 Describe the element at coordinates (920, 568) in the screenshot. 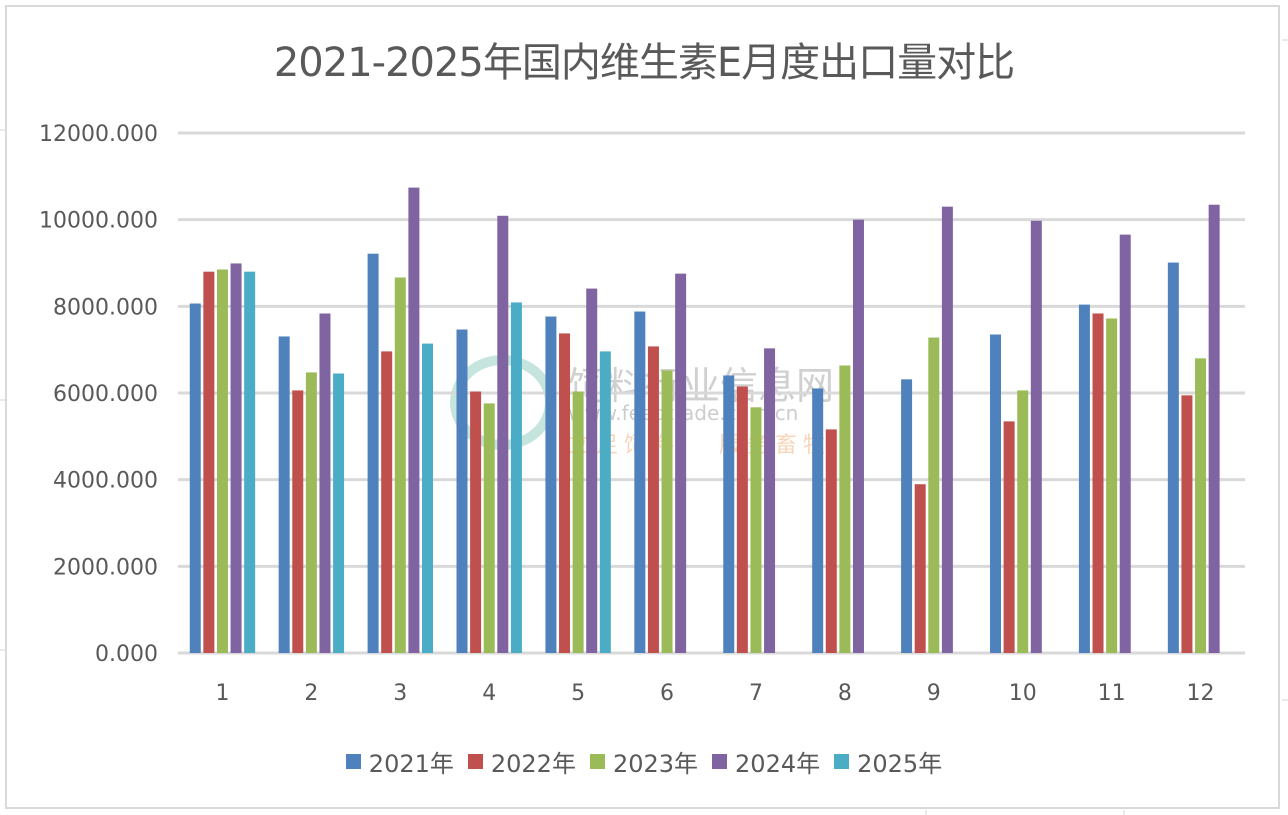

I see `bar-2022年-9` at that location.